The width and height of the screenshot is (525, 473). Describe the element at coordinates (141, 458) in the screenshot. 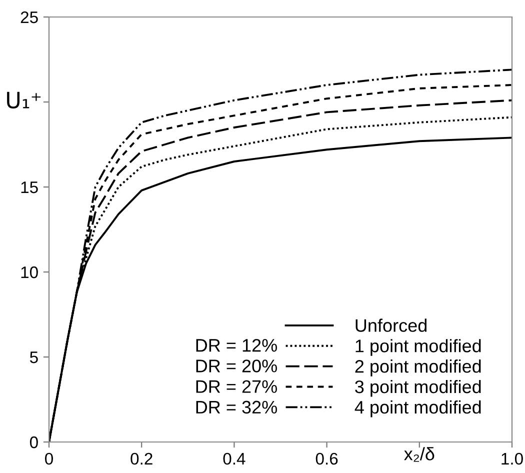

I see `x-tick-label: 0.2` at that location.